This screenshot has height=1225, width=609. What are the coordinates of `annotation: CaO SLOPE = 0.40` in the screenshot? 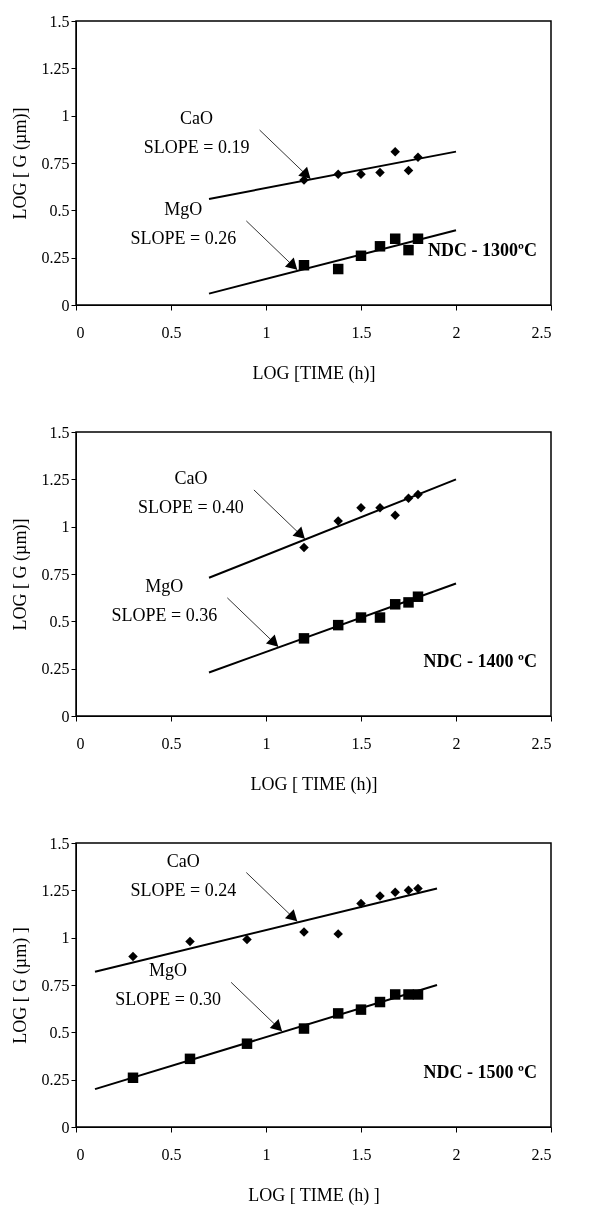 It's located at (191, 492).